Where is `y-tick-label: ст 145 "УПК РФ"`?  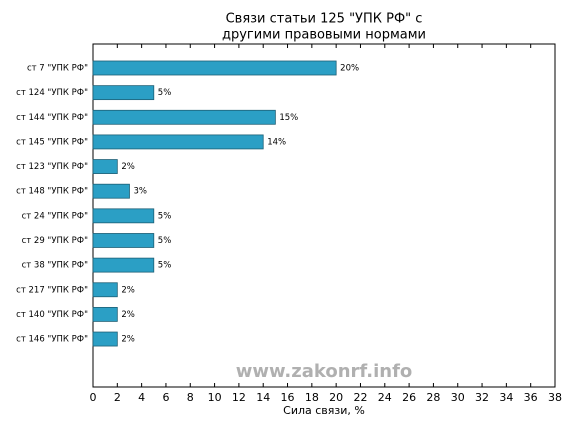 y-tick-label: ст 145 "УПК РФ" is located at coordinates (52, 142).